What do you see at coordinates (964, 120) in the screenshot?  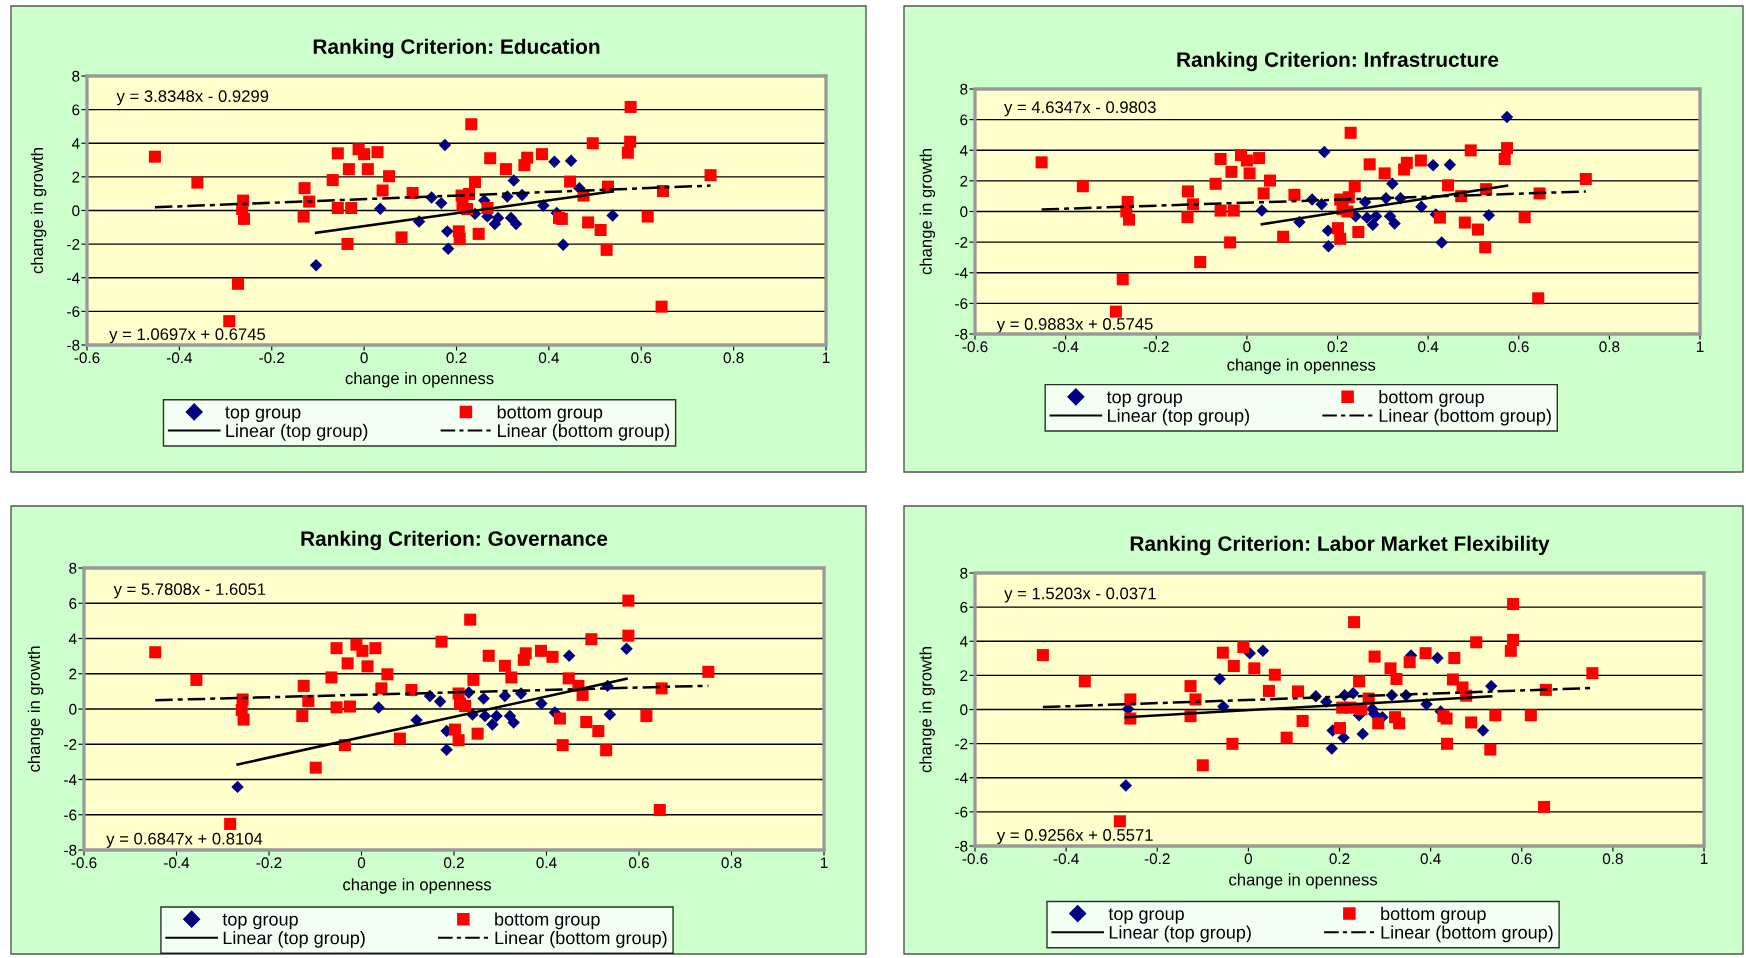 I see `y-tick-label: 6` at bounding box center [964, 120].